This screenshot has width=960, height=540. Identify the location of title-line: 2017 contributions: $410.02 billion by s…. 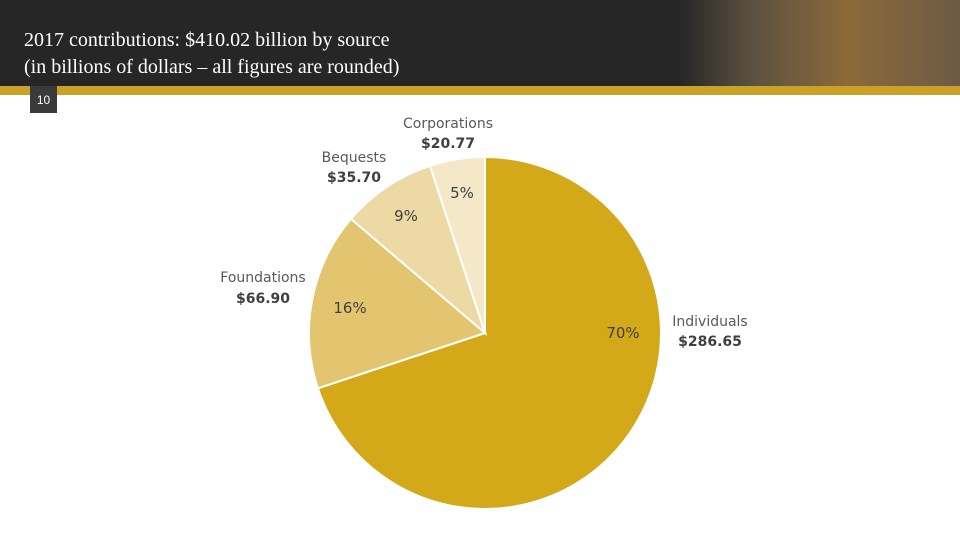
(207, 40).